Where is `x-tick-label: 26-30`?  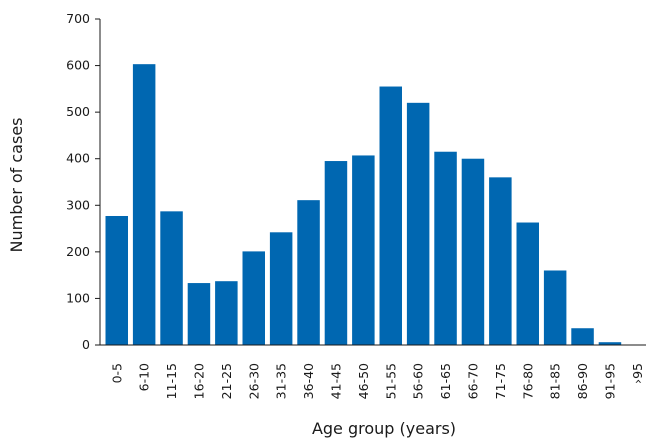 x-tick-label: 26-30 is located at coordinates (253, 381).